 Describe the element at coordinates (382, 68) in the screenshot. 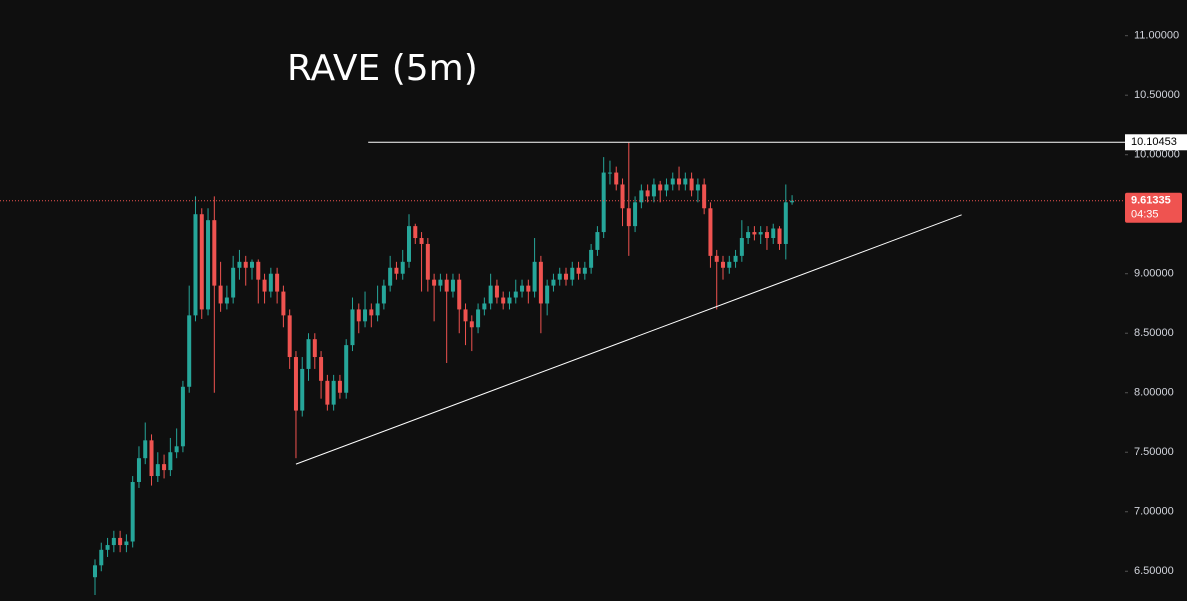

I see `chart-title: RAVE (5m)` at that location.